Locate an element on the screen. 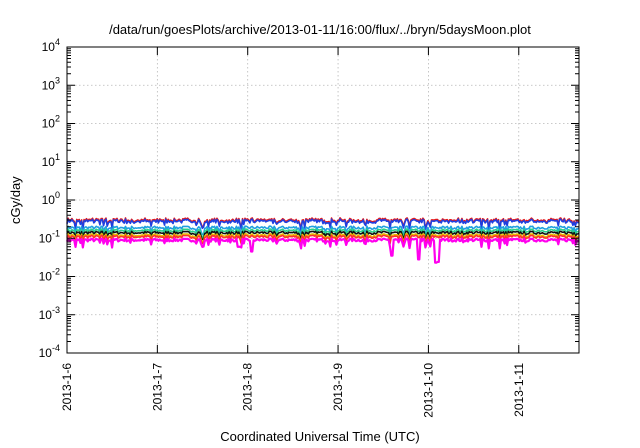 This screenshot has height=448, width=640. y-tick-exponent: -2 is located at coordinates (56, 272).